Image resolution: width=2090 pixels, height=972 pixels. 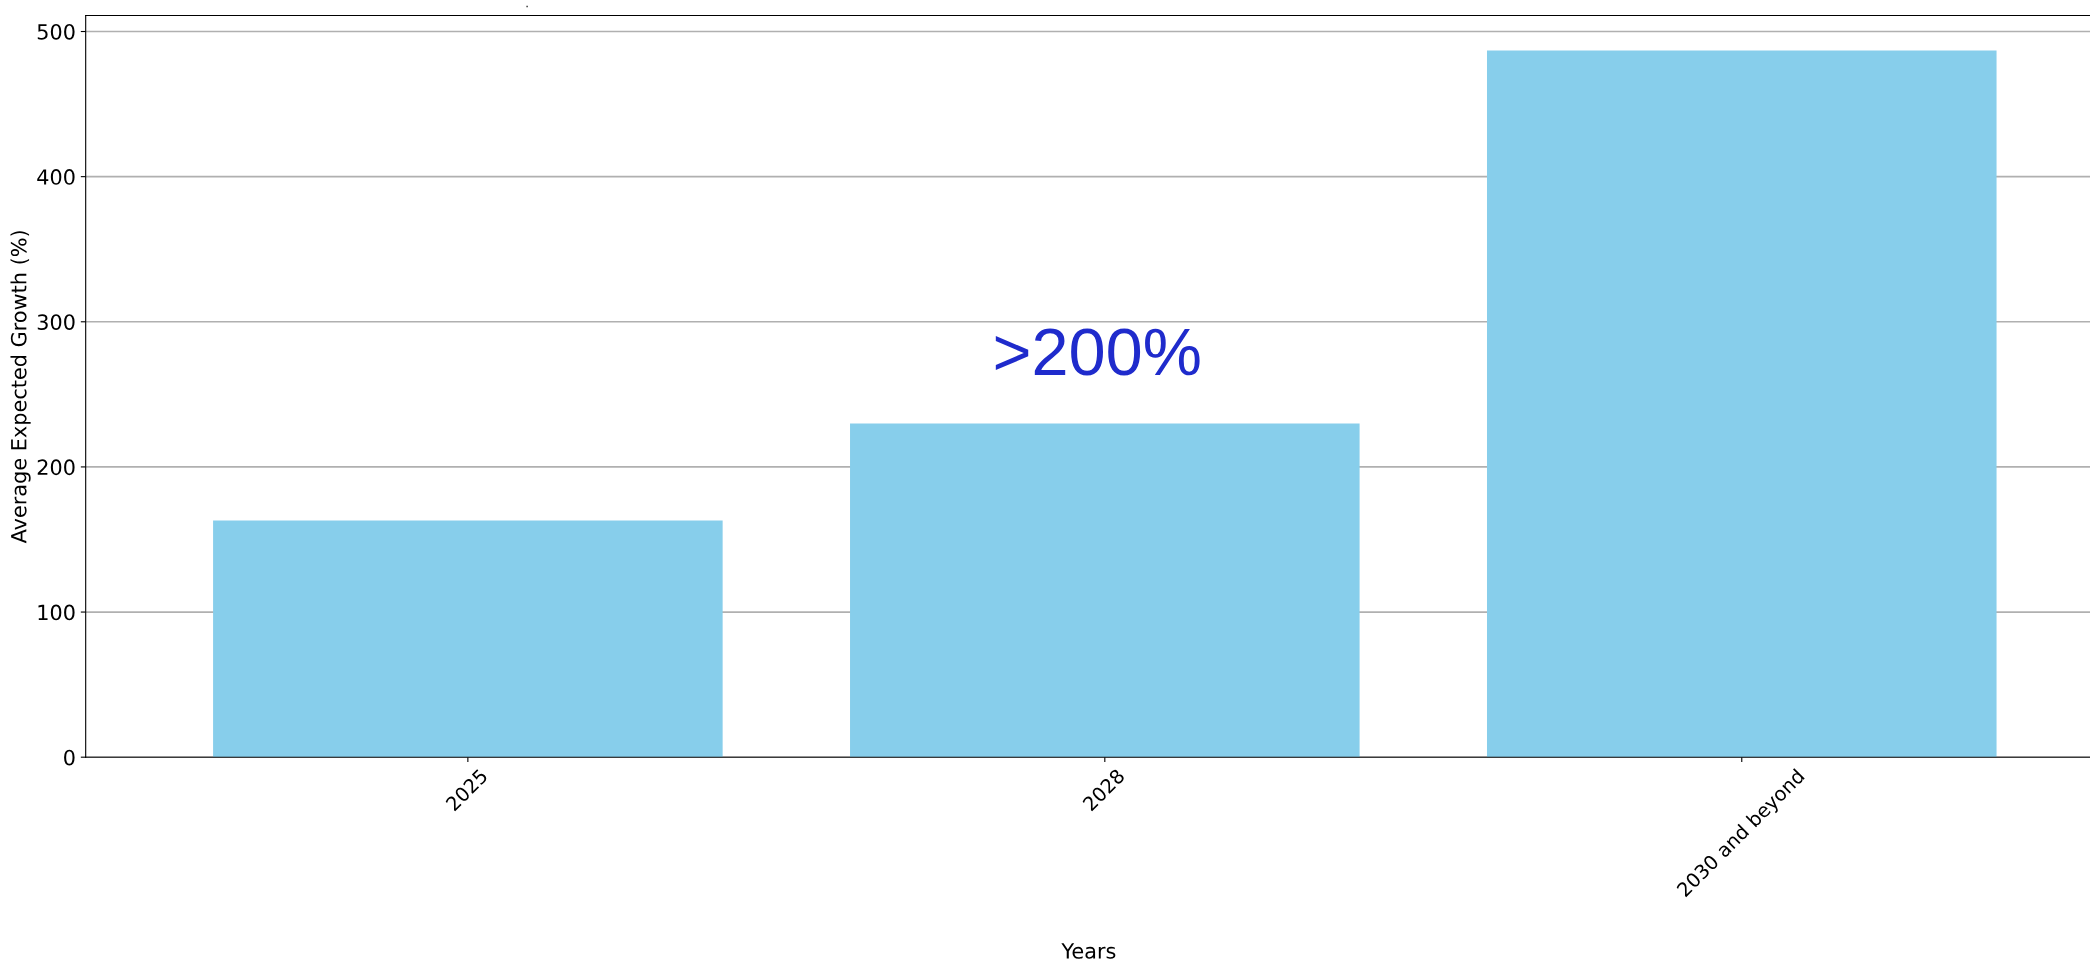 What do you see at coordinates (56, 177) in the screenshot?
I see `y-tick-label: 400` at bounding box center [56, 177].